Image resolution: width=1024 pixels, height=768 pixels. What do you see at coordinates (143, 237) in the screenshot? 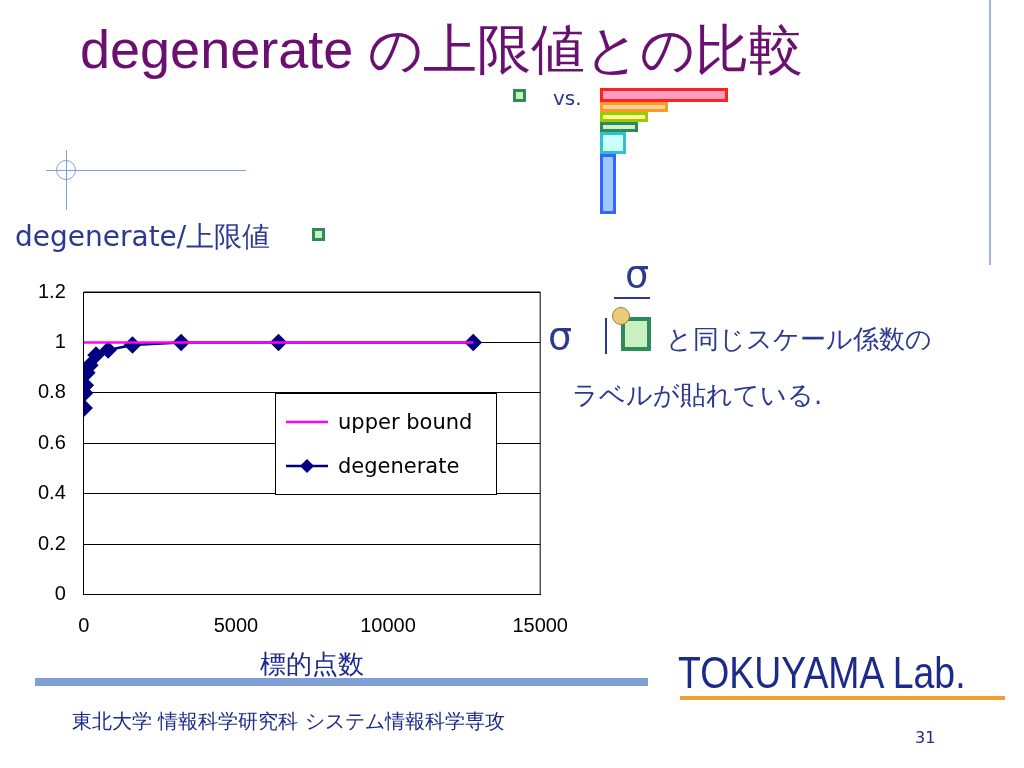
I see `y-axis-title: degenerate/上限値` at bounding box center [143, 237].